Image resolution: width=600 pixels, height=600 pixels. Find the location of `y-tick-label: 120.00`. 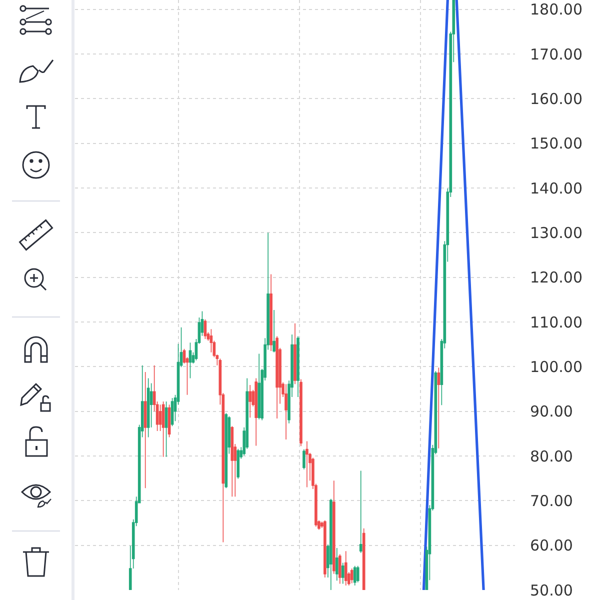

y-tick-label: 120.00 is located at coordinates (556, 277).